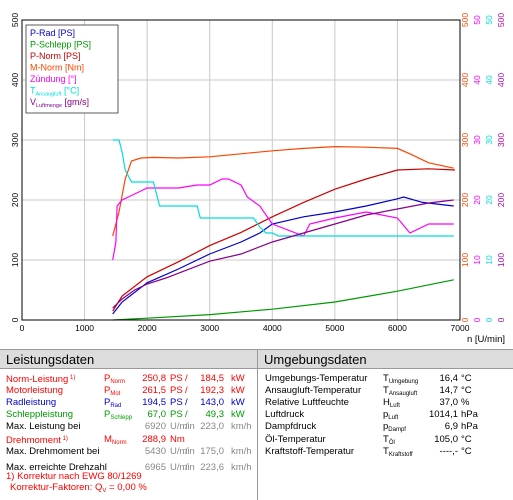  What do you see at coordinates (245, 328) in the screenshot?
I see `x-axis: 0 1000 2000 3000 4000 5000 6000 7000` at bounding box center [245, 328].